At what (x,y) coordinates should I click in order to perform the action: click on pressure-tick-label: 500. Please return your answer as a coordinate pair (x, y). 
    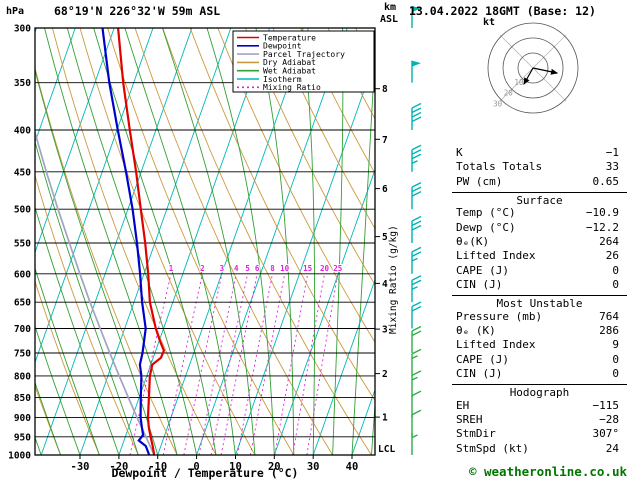
    Looking at the image, I should click on (22, 210).